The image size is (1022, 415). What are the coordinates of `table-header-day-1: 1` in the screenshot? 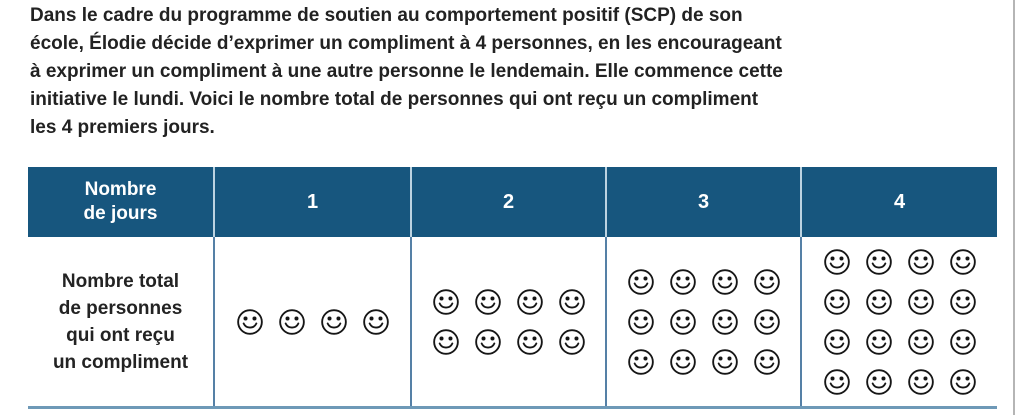 It's located at (311, 202).